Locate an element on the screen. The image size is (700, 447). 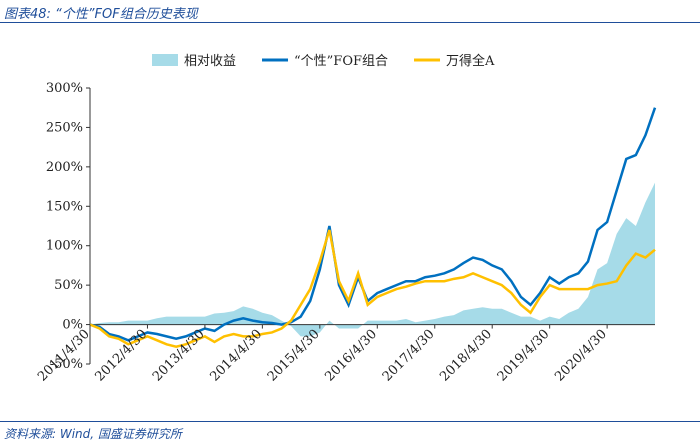
x-tick-label: 2019/4/30 is located at coordinates (524, 356).